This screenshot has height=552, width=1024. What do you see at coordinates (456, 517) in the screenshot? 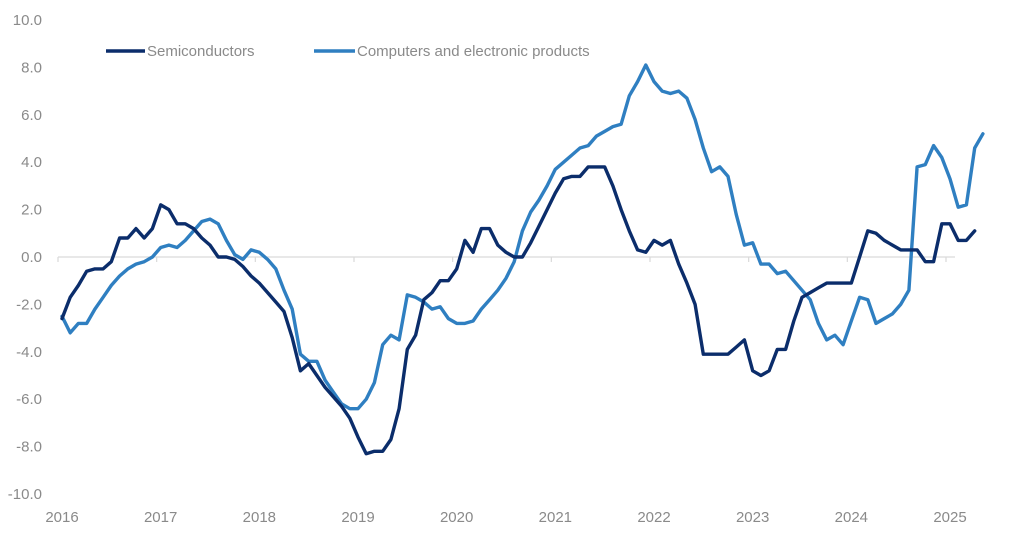
I see `x-tick-label: 2020` at bounding box center [456, 517].